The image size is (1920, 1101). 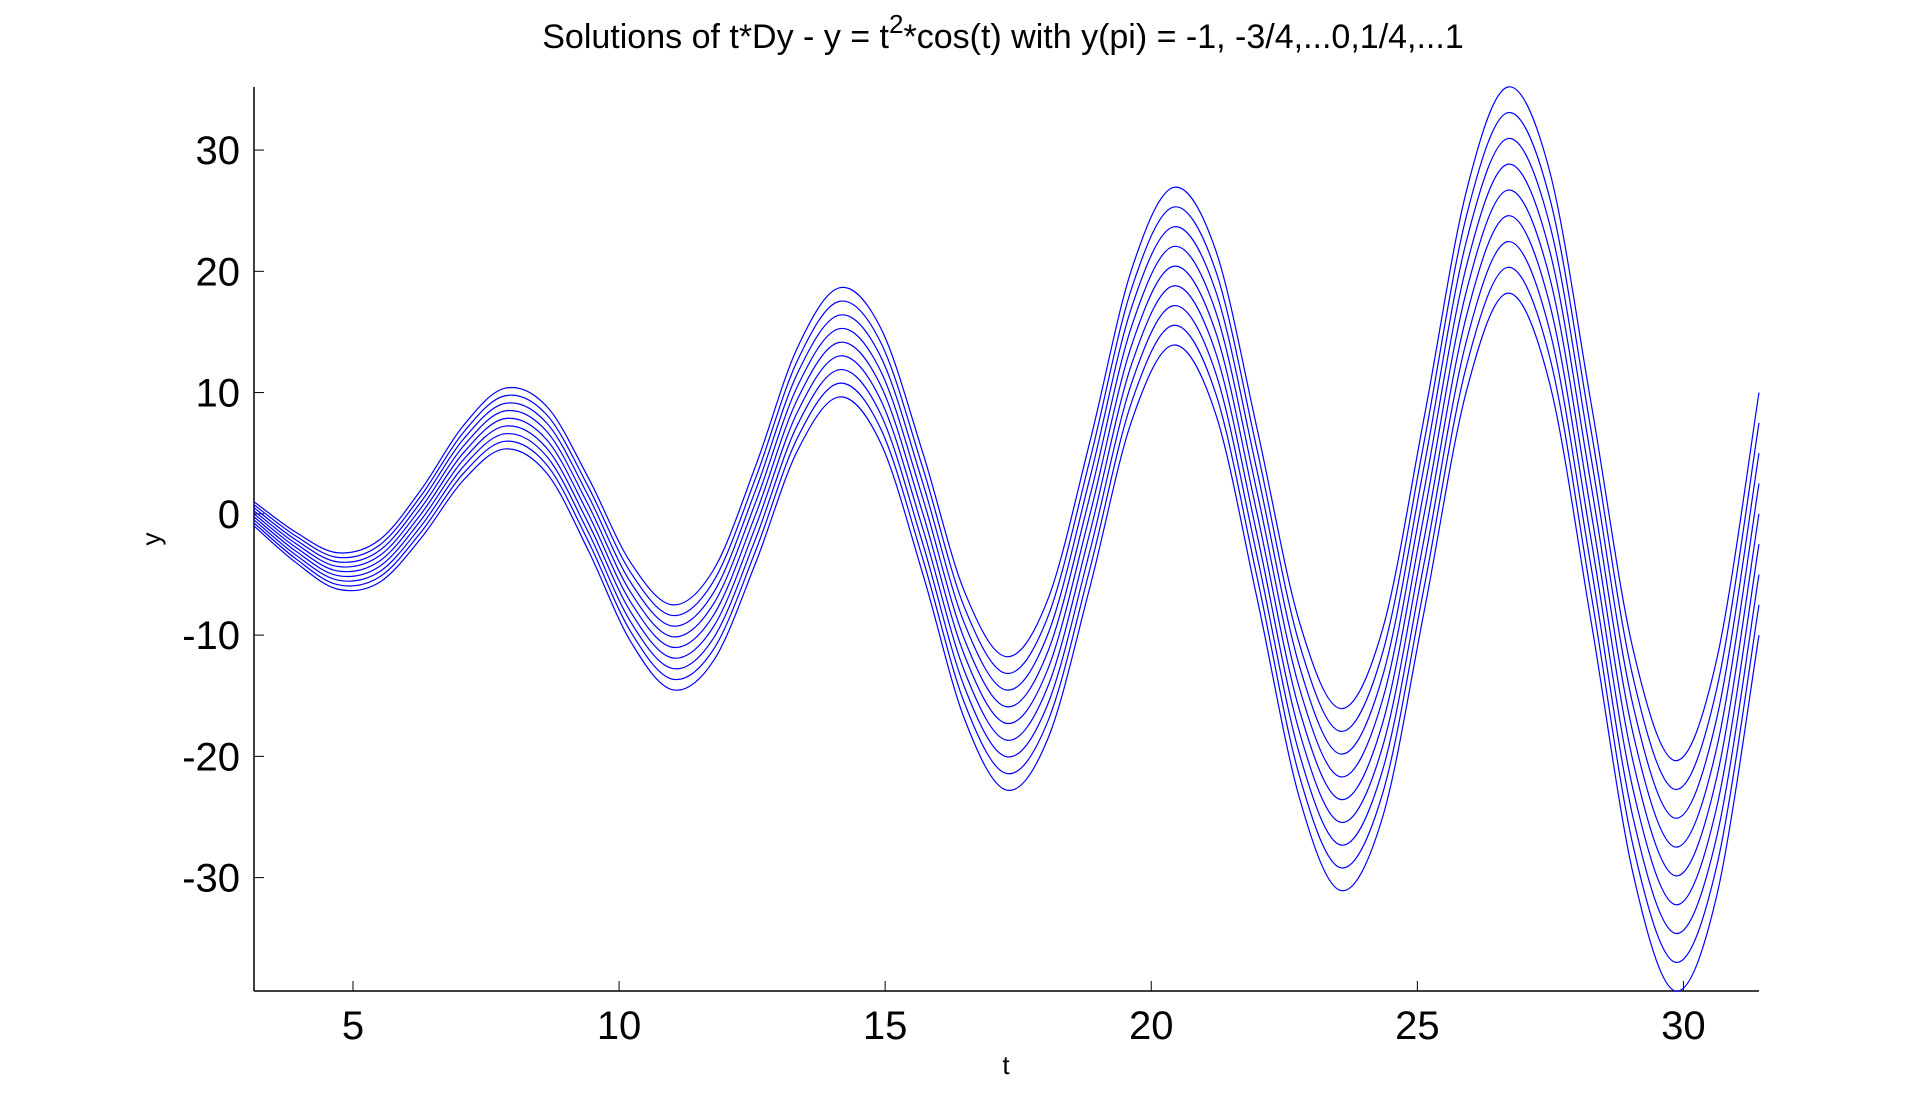 I want to click on x-tick-label: 10, so click(x=619, y=1026).